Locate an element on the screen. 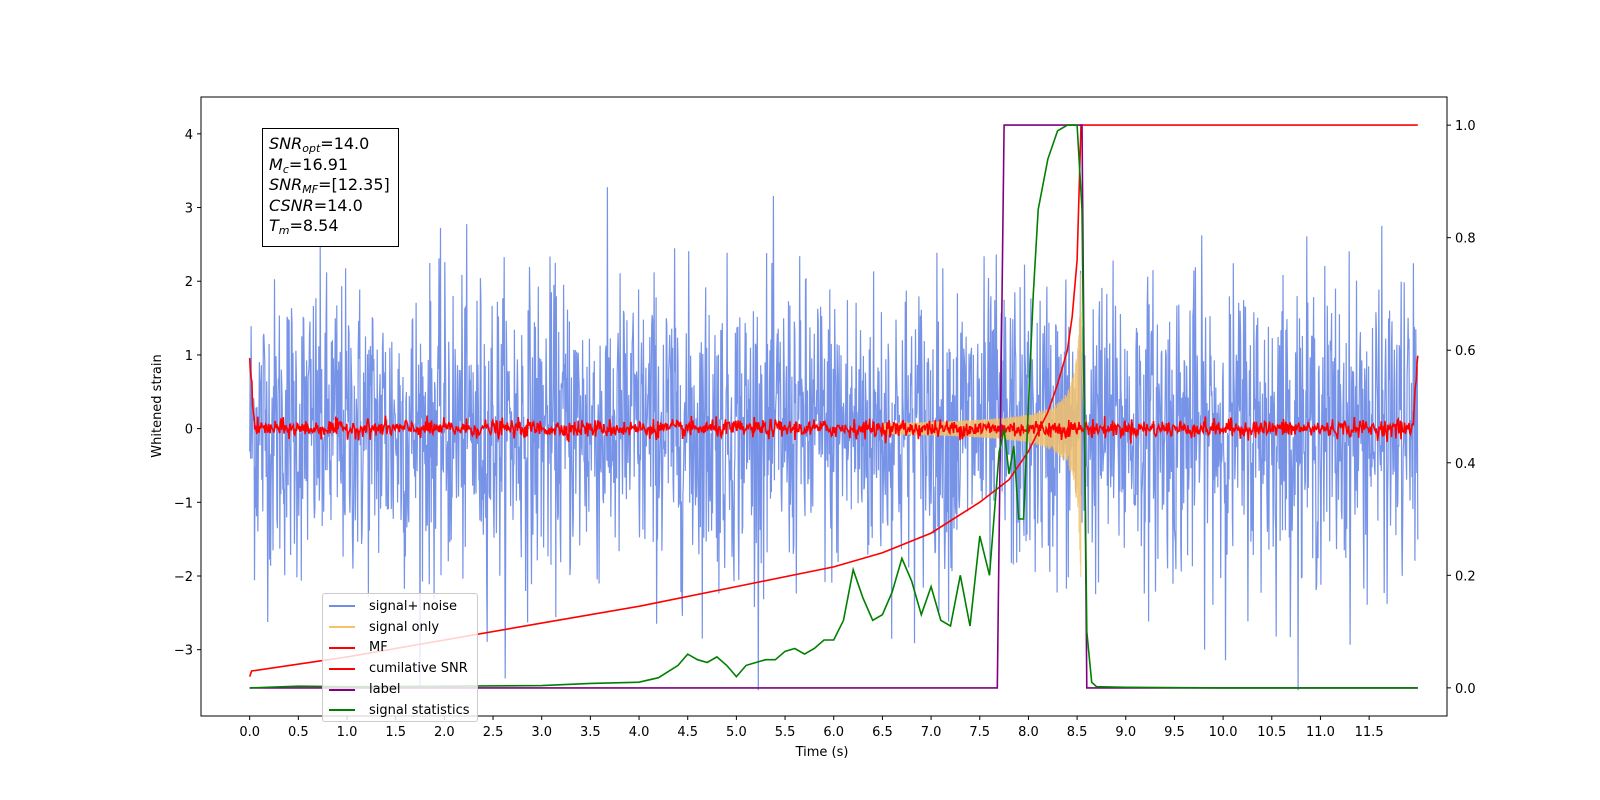 The width and height of the screenshot is (1600, 800). x-tick-label: 8.0 is located at coordinates (1028, 732).